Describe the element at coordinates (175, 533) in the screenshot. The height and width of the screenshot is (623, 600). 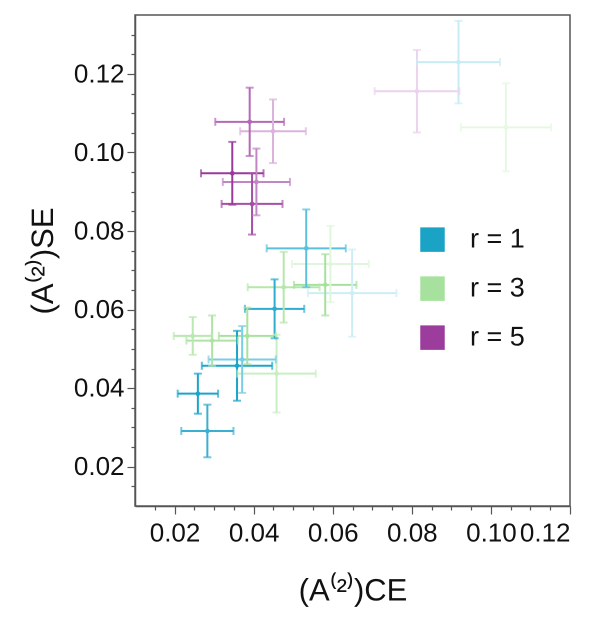
I see `x-tick-label: 0.02` at that location.